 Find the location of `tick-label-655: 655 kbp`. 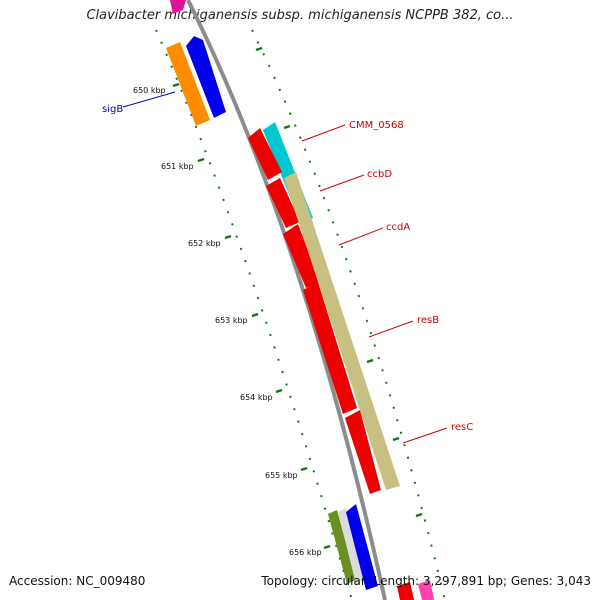

tick-label-655: 655 kbp is located at coordinates (281, 475).